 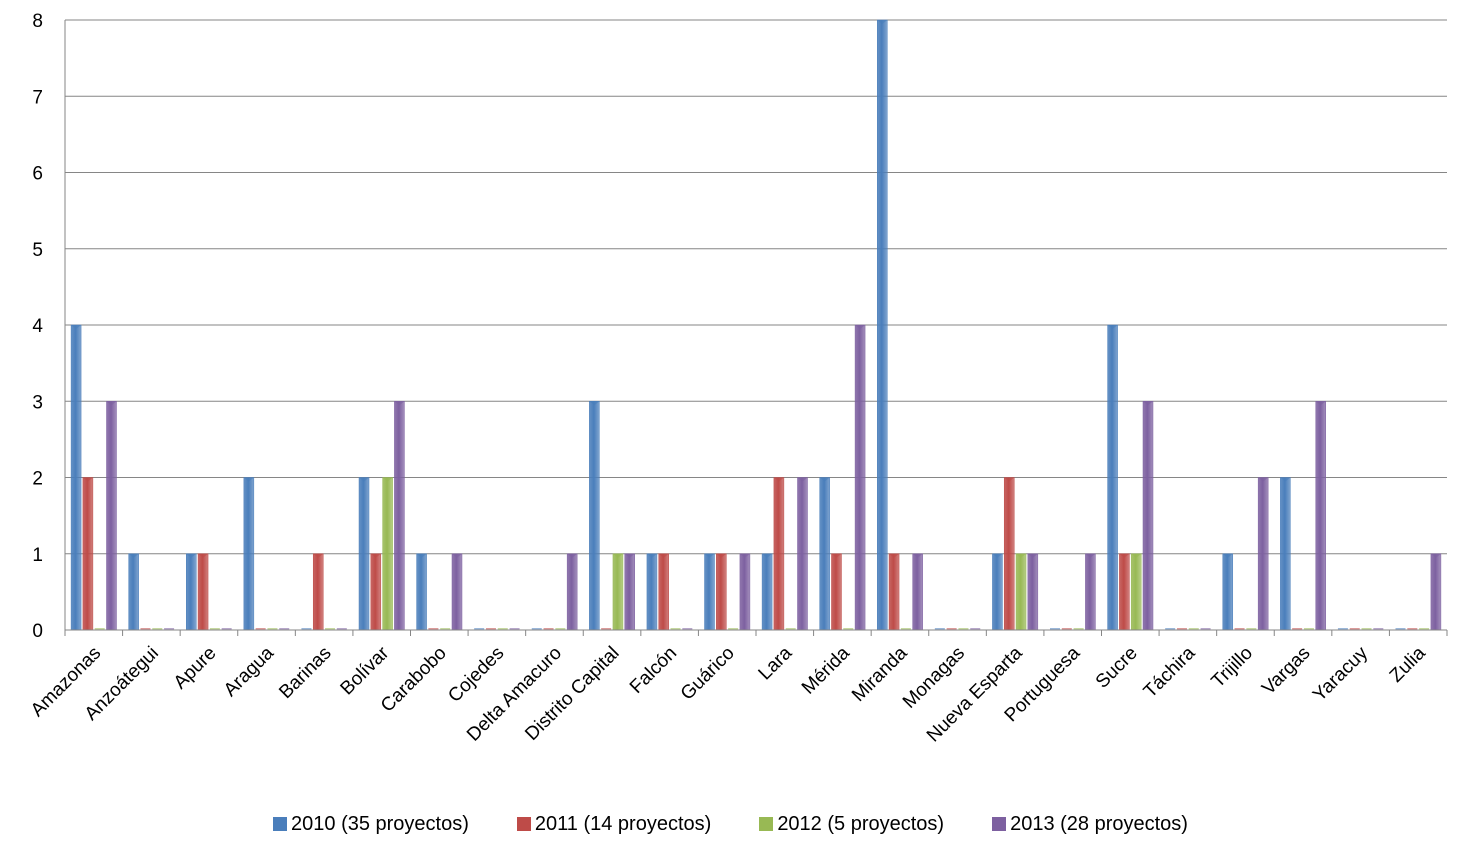 I want to click on legend-label: 2012 (5 proyectos), so click(x=861, y=823).